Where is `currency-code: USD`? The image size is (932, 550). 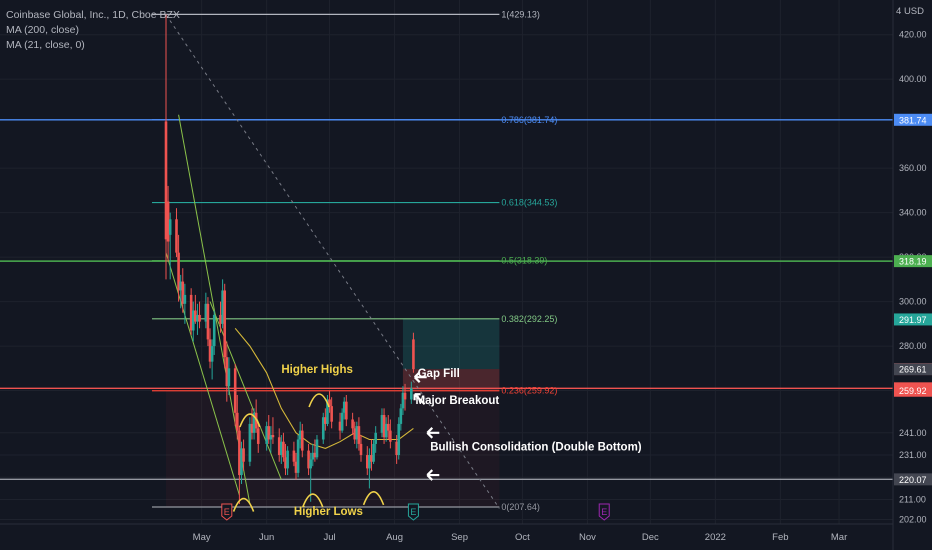
currency-code: USD is located at coordinates (913, 11).